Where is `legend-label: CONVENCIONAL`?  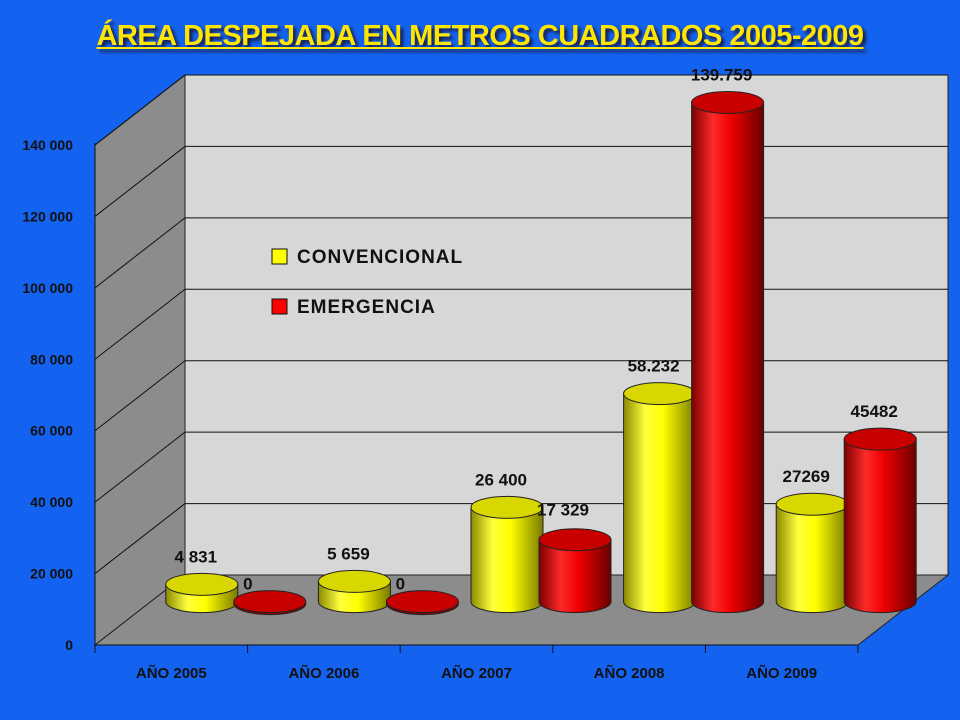
legend-label: CONVENCIONAL is located at coordinates (380, 257).